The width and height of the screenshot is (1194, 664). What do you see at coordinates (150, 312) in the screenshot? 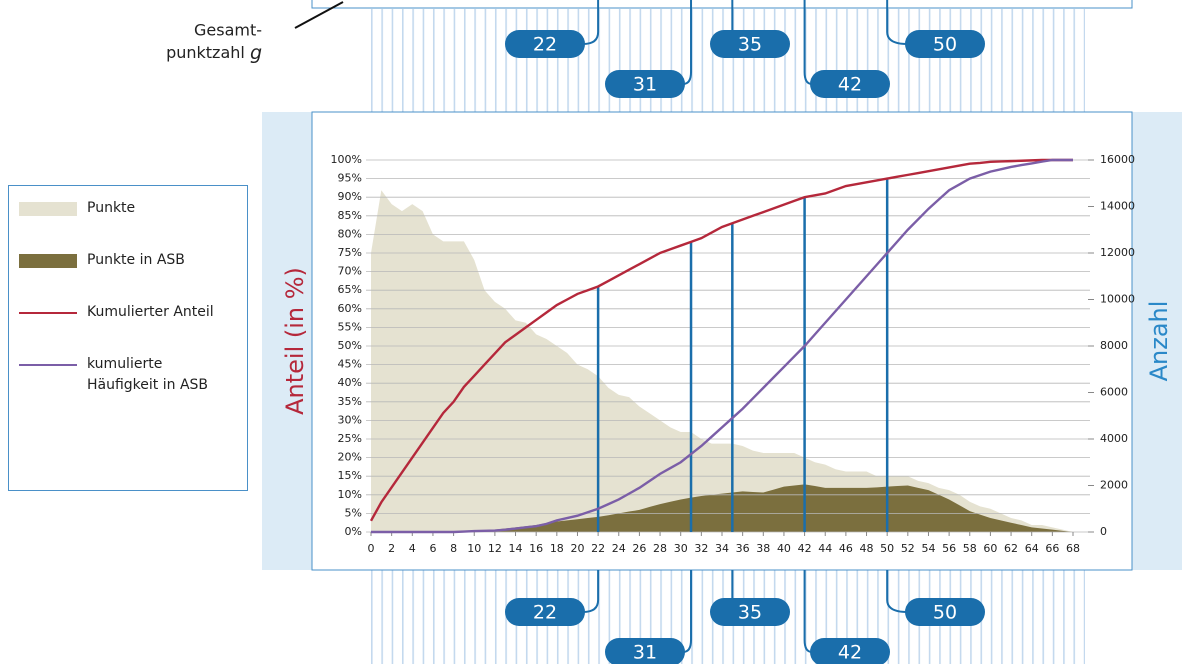
I see `legend-label: Kumulierter Anteil` at bounding box center [150, 312].